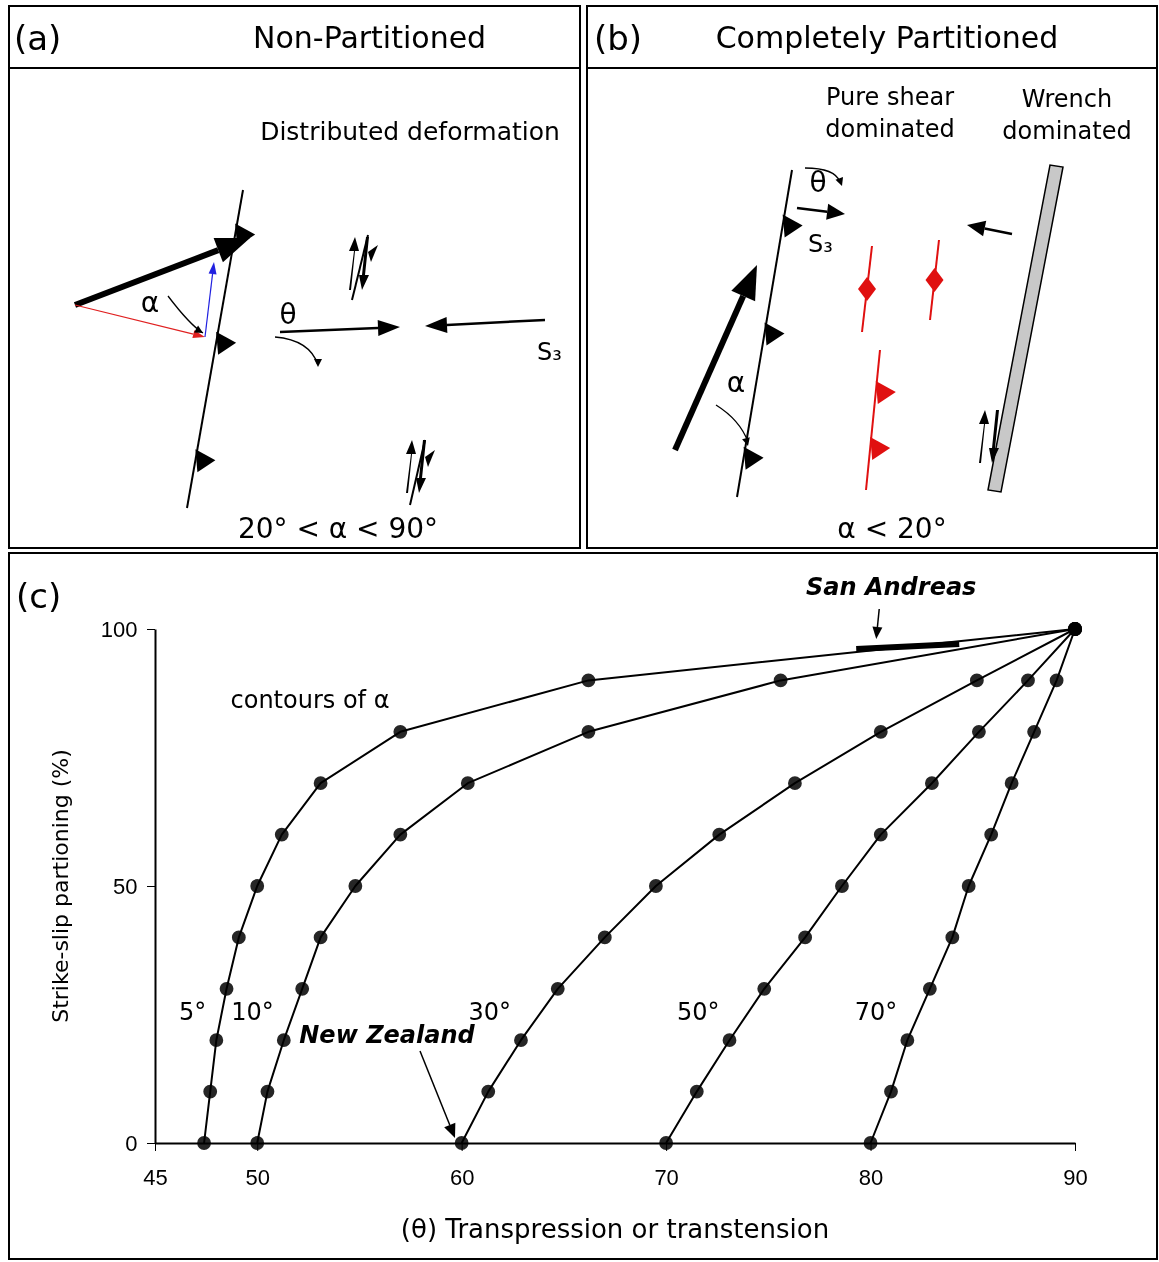 The width and height of the screenshot is (1159, 1262). What do you see at coordinates (252, 1012) in the screenshot?
I see `series-label: 10°` at bounding box center [252, 1012].